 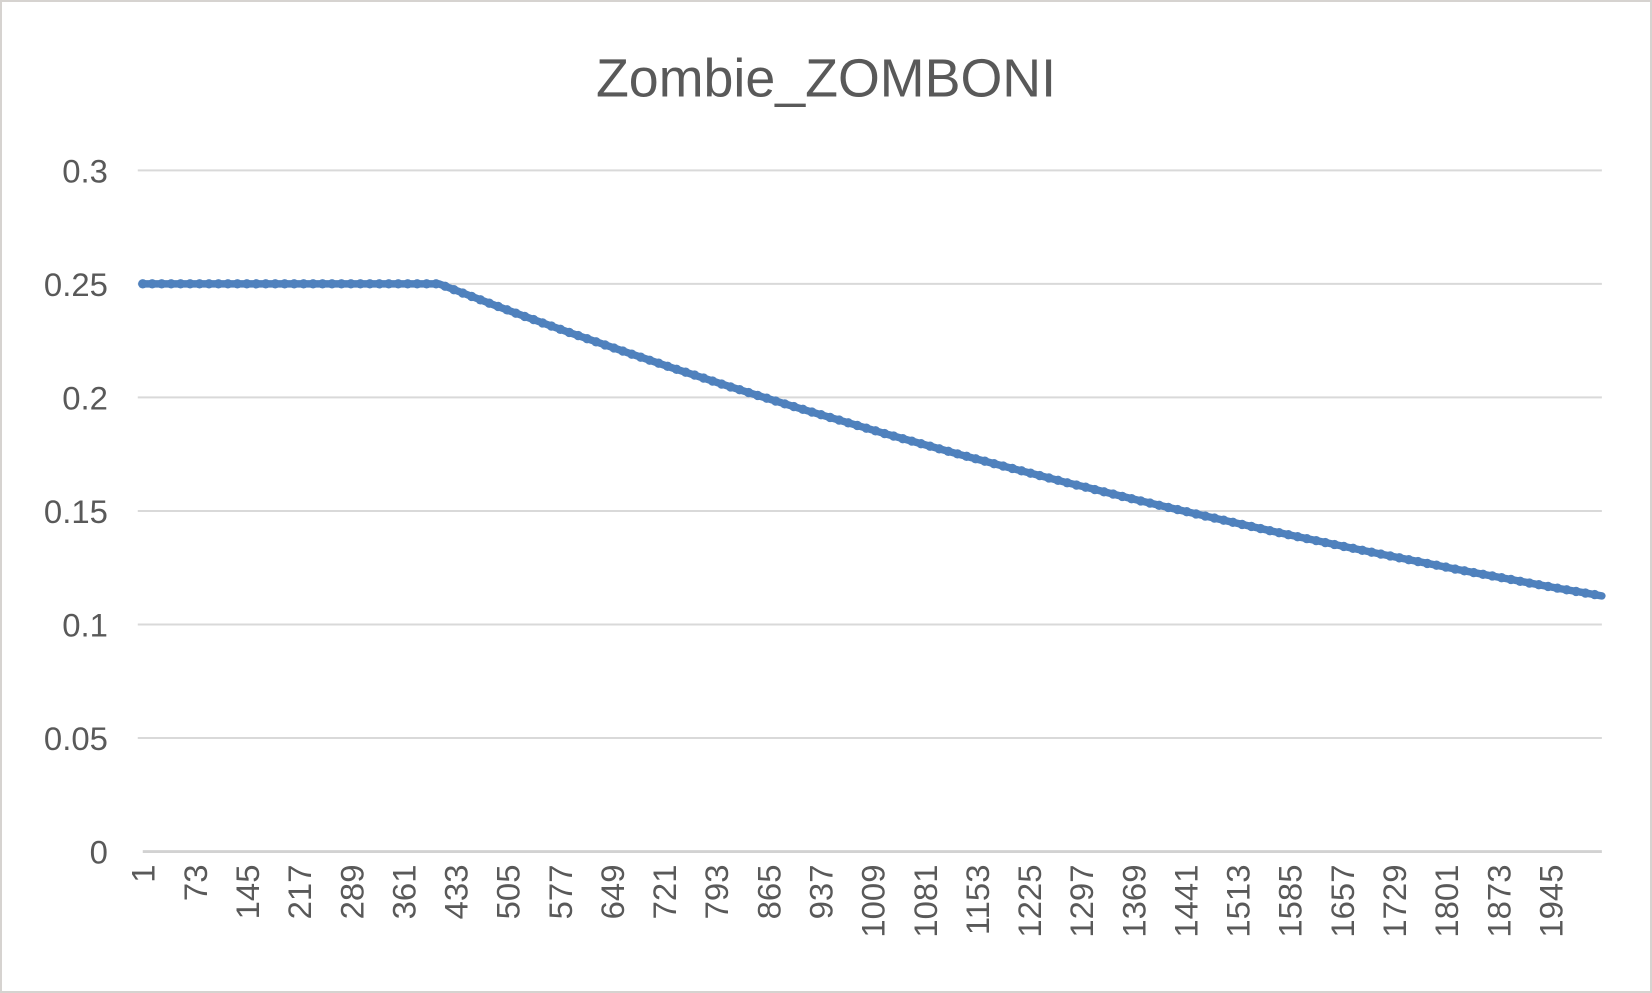 What do you see at coordinates (664, 892) in the screenshot?
I see `x-tick-label: 721` at bounding box center [664, 892].